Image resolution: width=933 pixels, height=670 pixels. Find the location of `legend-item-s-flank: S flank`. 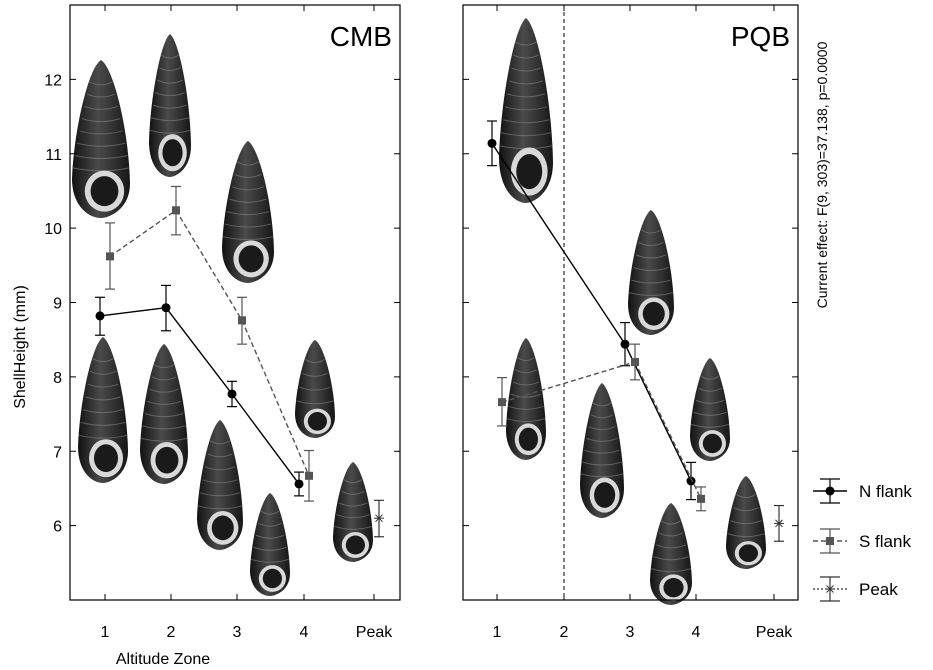

legend-item-s-flank: S flank is located at coordinates (862, 541).